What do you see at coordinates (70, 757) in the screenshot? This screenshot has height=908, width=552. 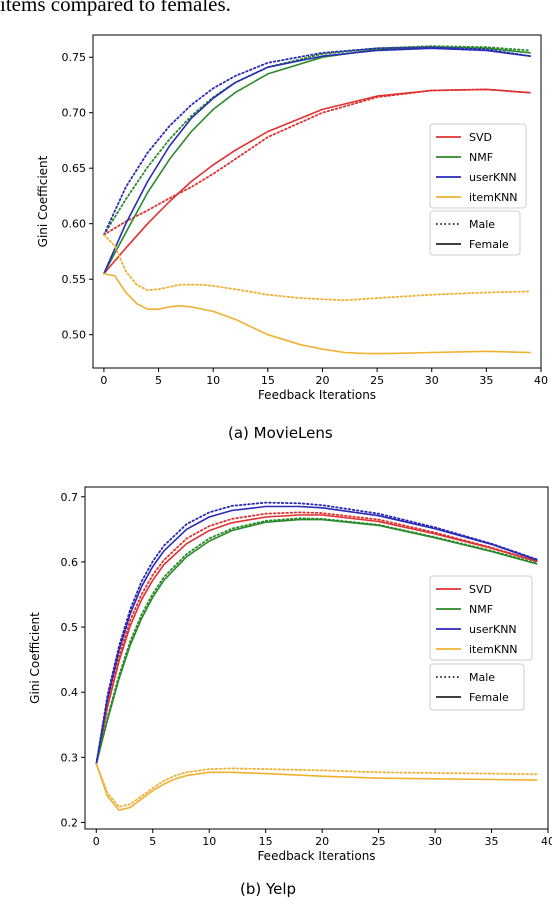 I see `y-tick-label: 0.3` at bounding box center [70, 757].